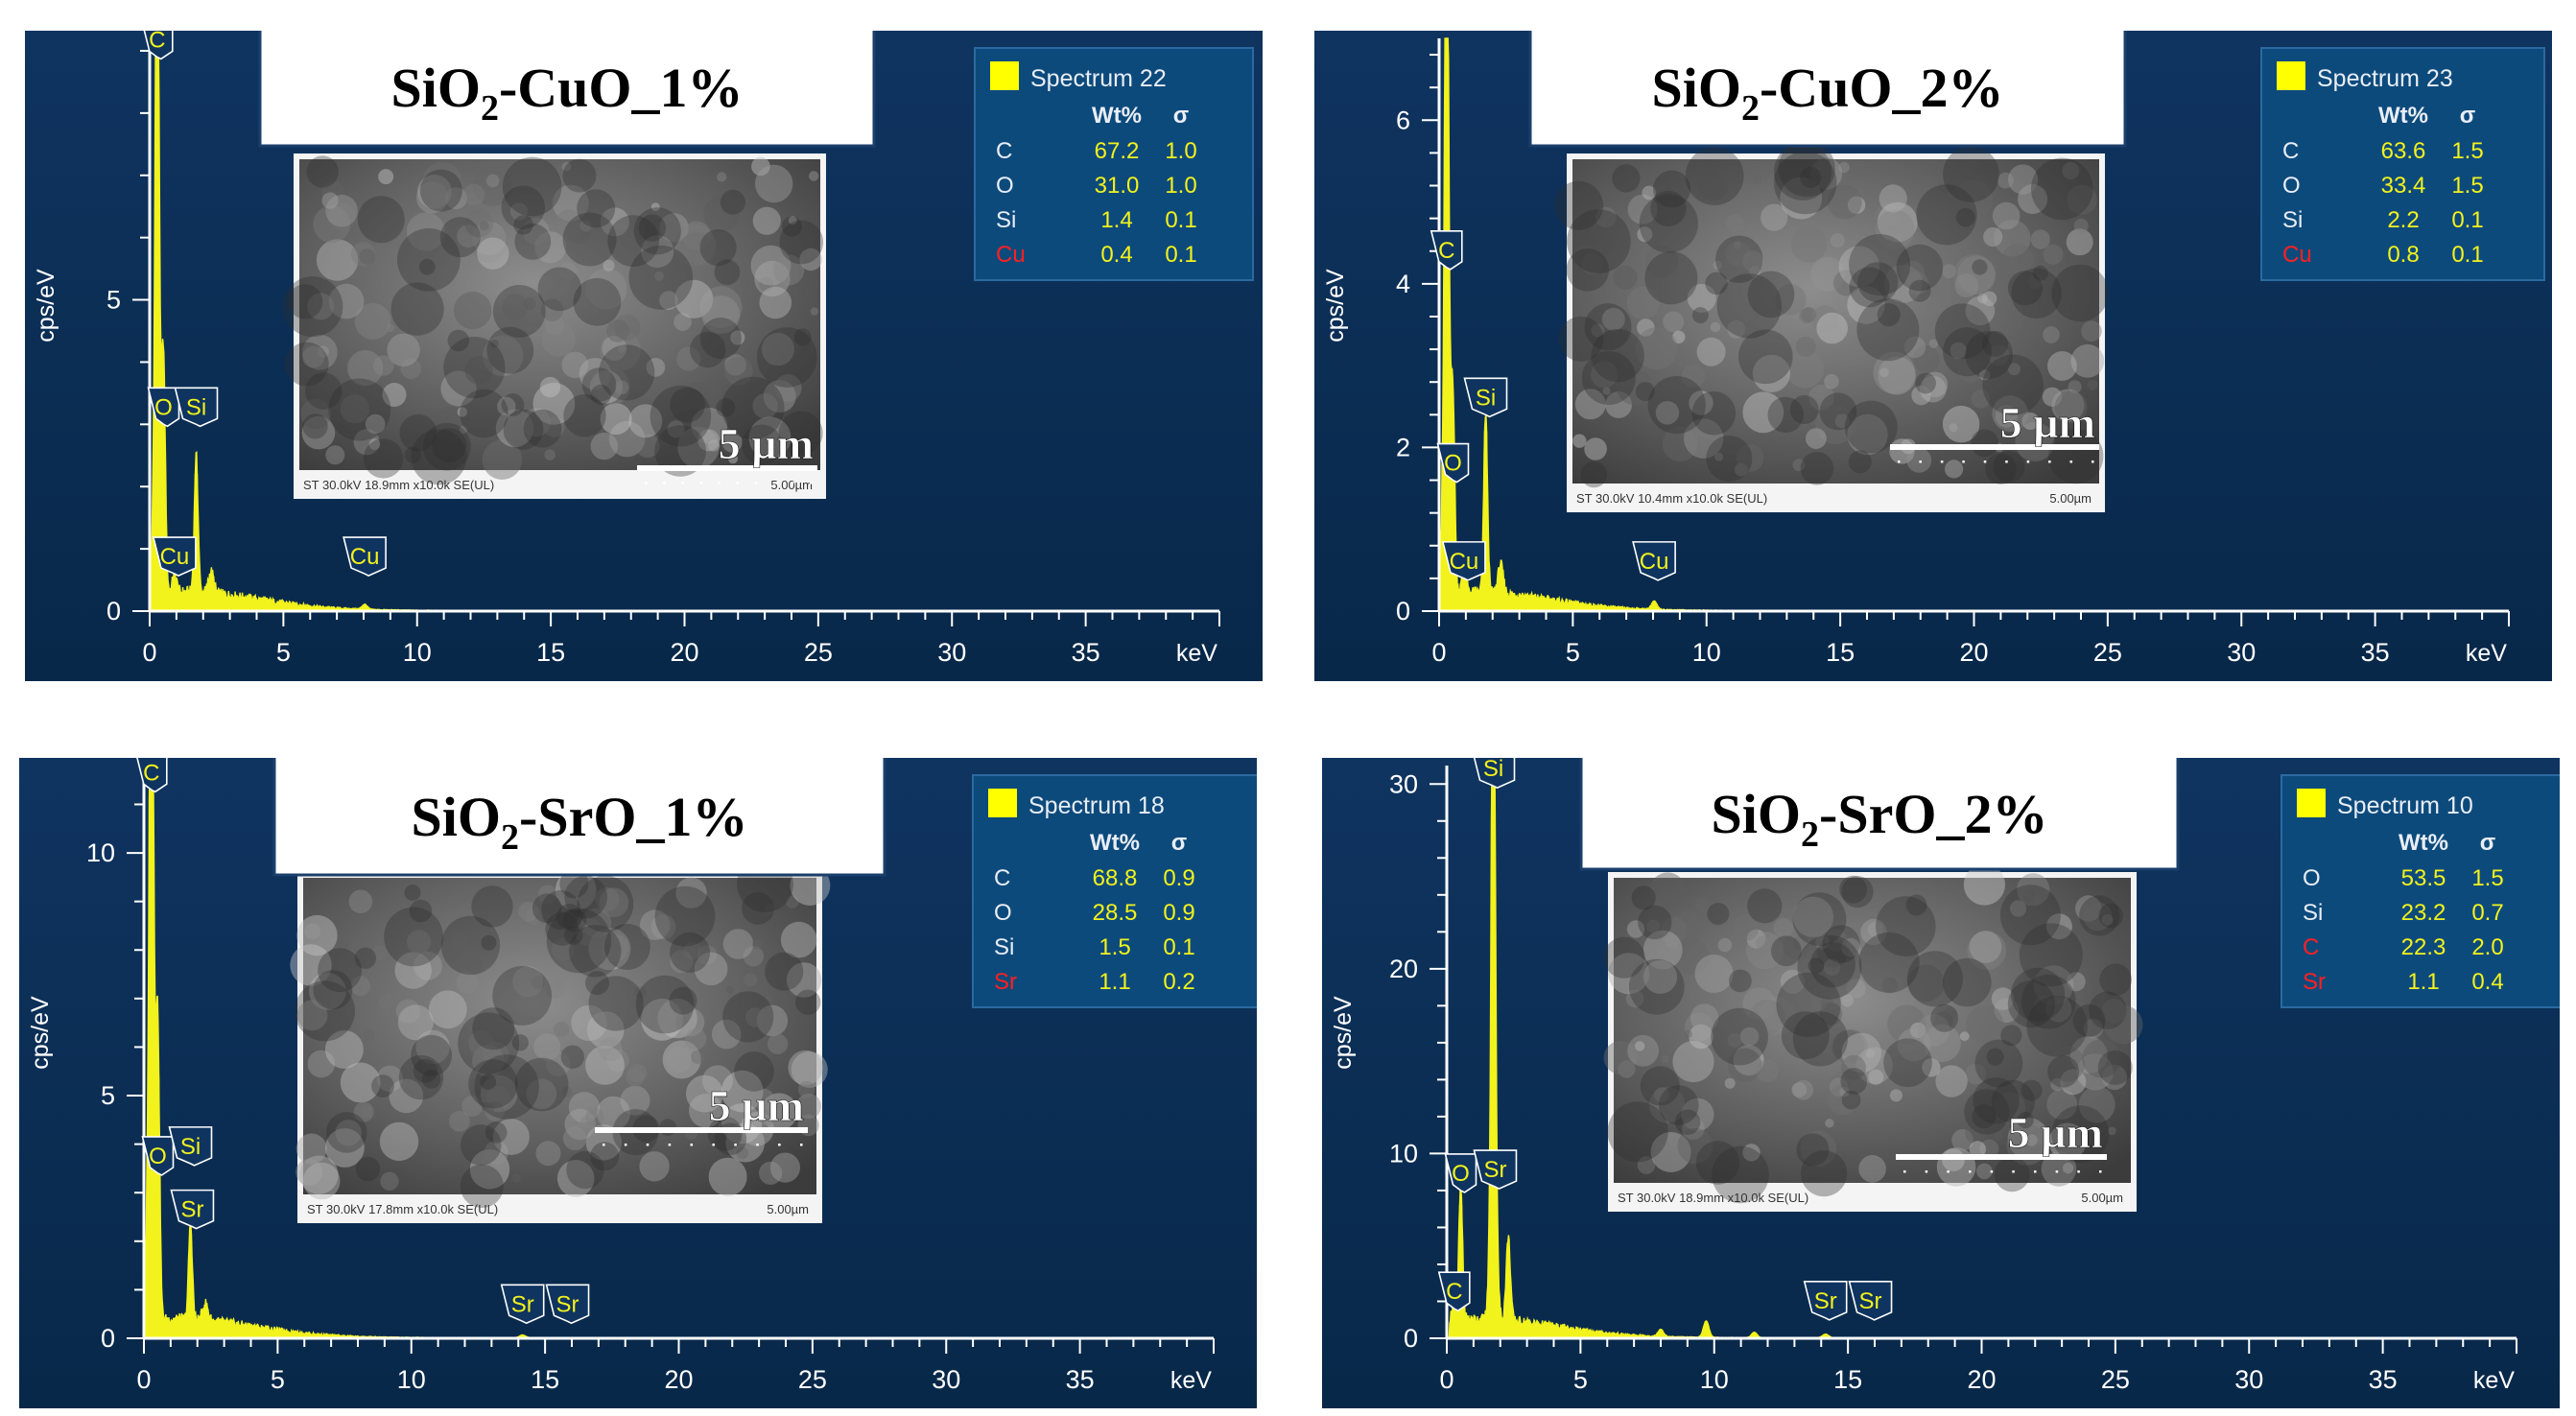  What do you see at coordinates (946, 1379) in the screenshot?
I see `x-tick-label: 30` at bounding box center [946, 1379].